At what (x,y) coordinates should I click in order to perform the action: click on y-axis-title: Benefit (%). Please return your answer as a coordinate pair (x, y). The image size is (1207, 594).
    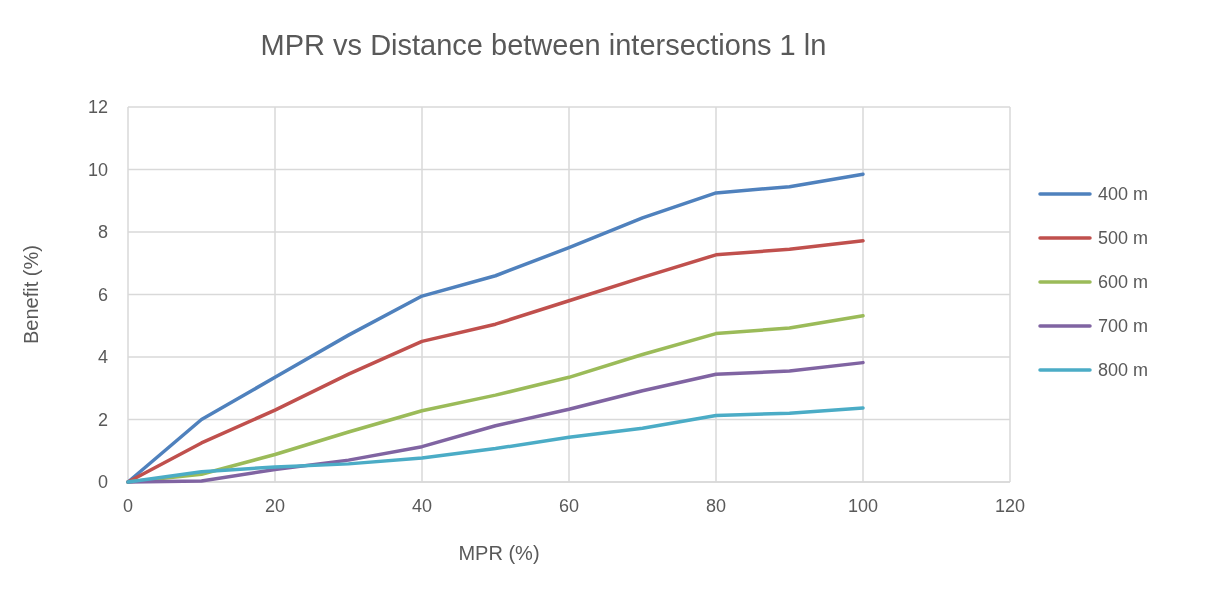
    Looking at the image, I should click on (31, 294).